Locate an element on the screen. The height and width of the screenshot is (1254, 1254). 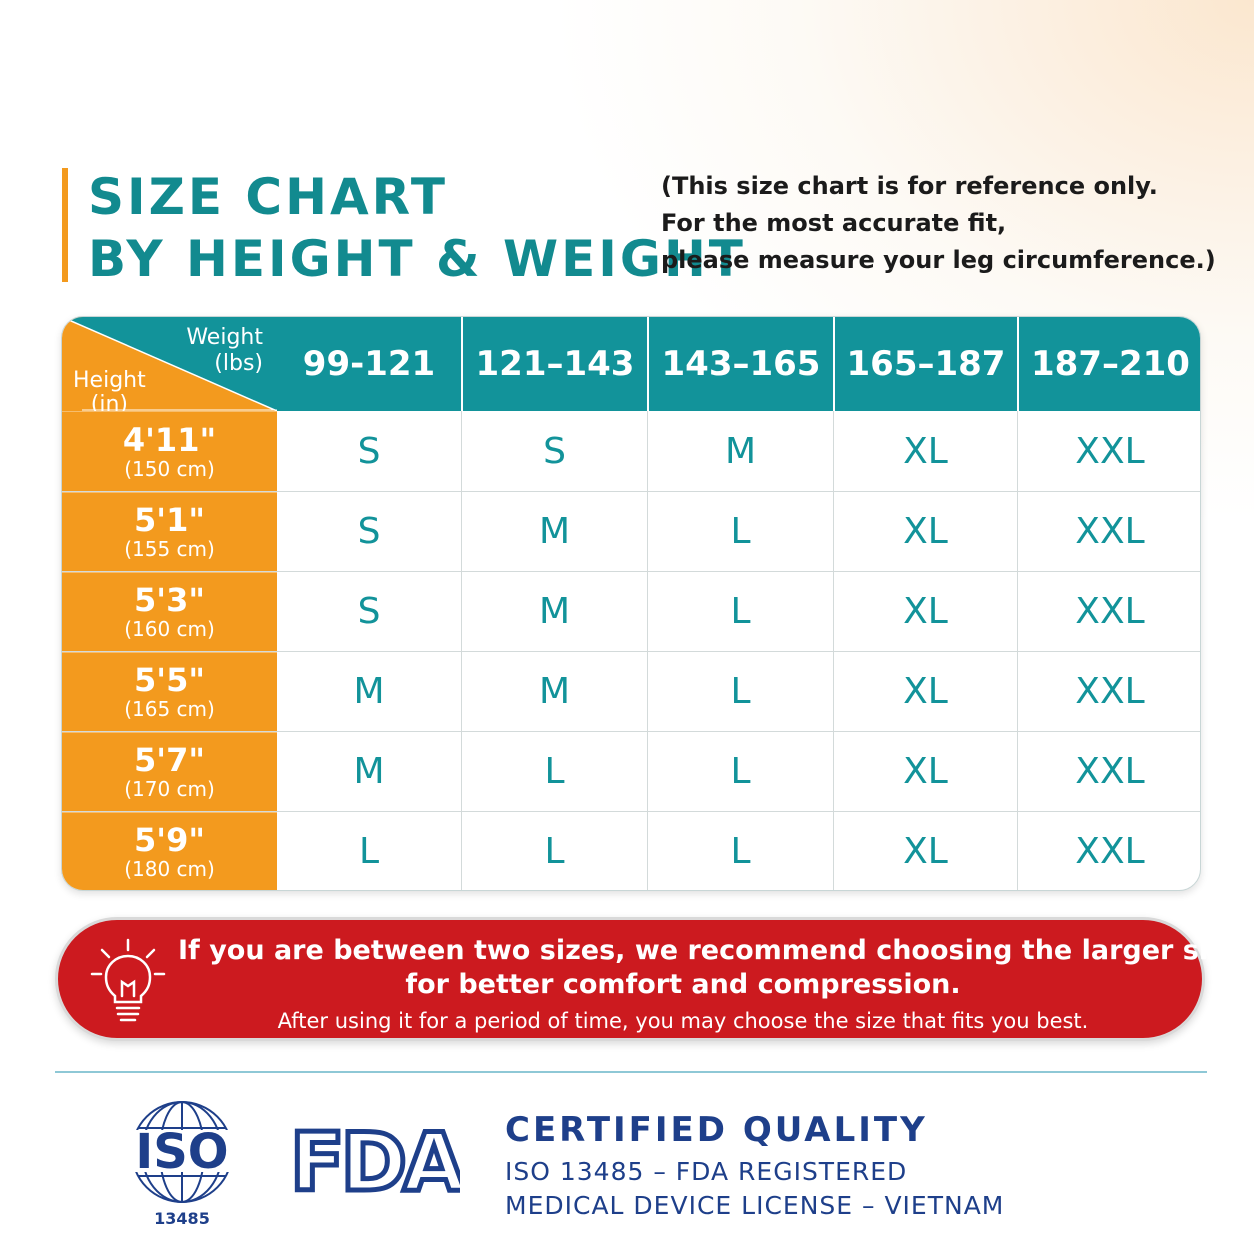
height-row-header: 5'3" (160 cm) is located at coordinates (169, 611).